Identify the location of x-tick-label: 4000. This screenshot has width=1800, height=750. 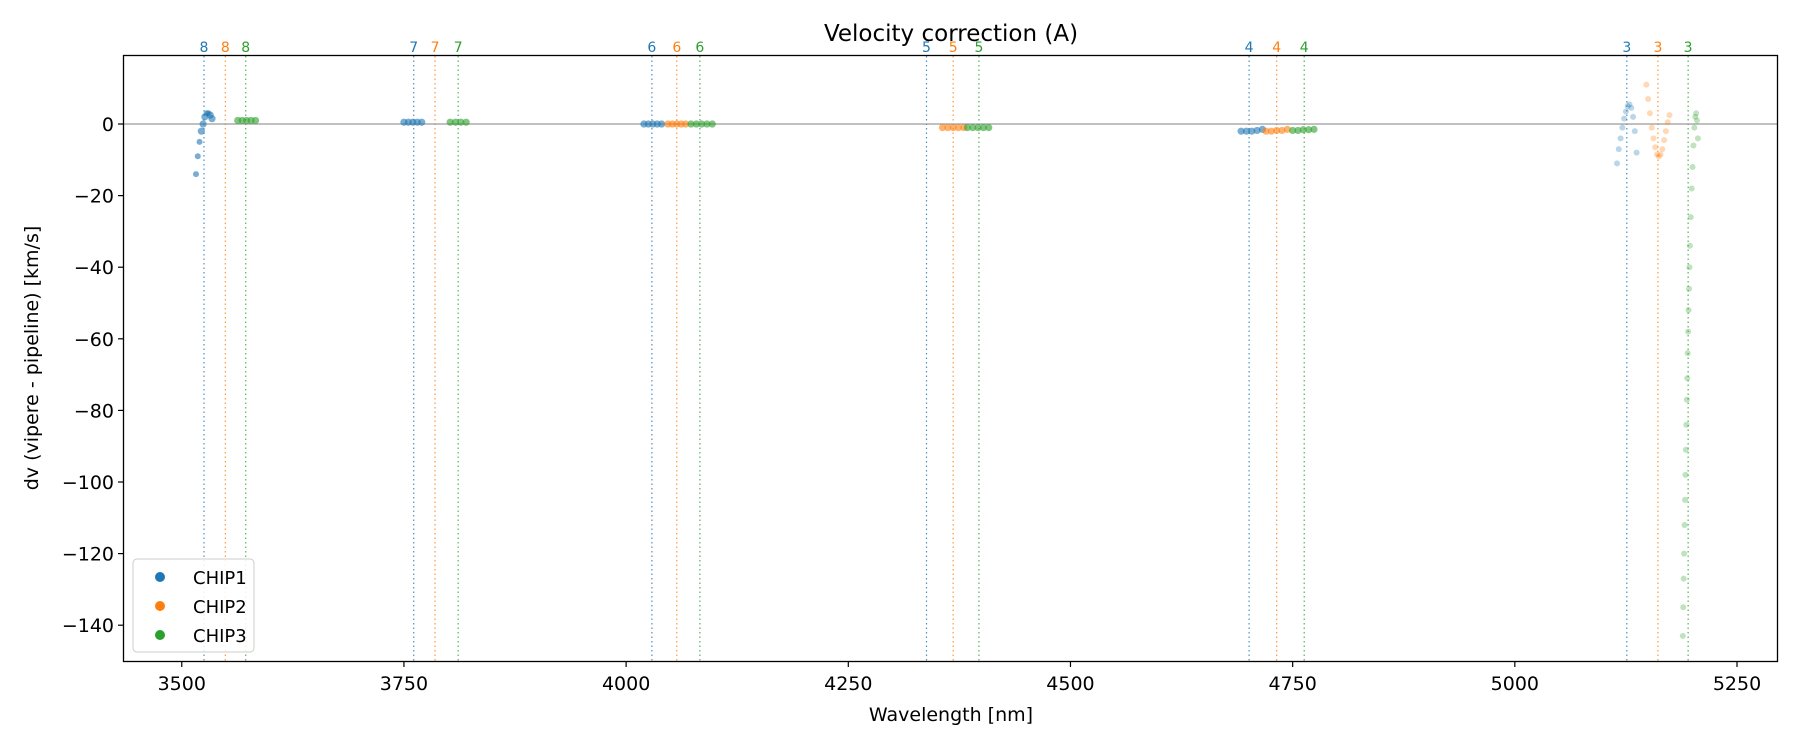
(626, 684).